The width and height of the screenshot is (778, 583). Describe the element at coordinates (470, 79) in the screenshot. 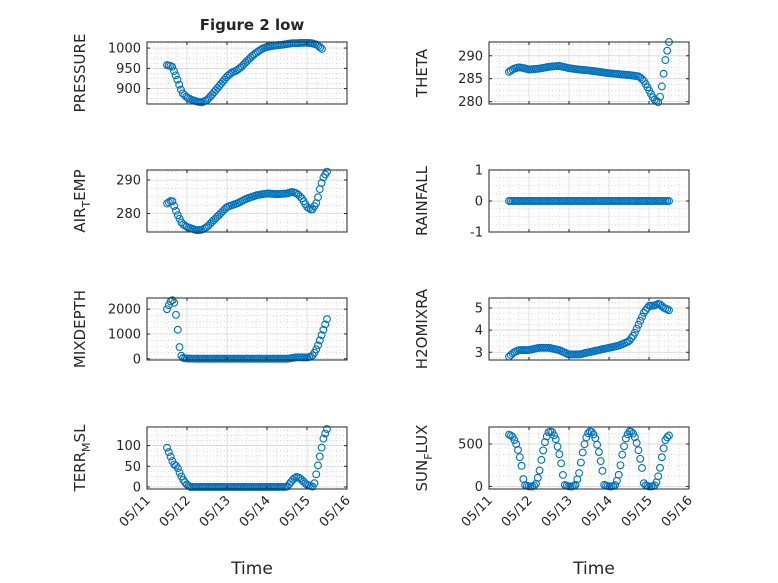

I see `y-tick-label: 285` at that location.